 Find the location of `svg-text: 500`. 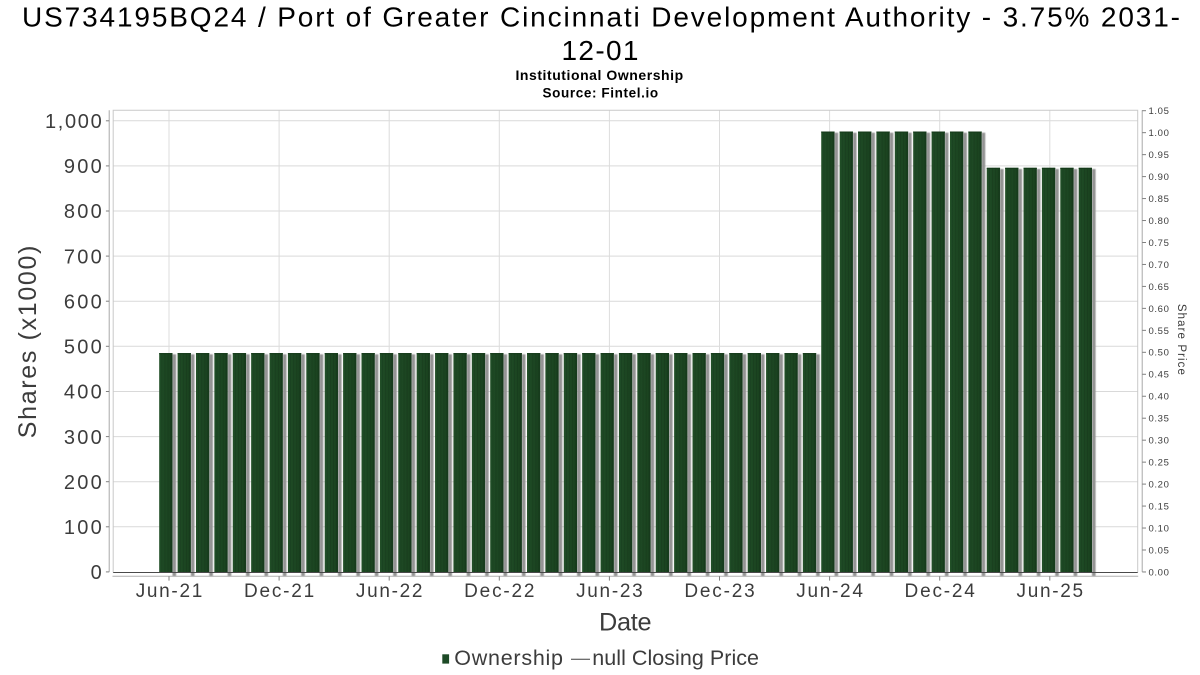

svg-text: 500 is located at coordinates (83, 348).